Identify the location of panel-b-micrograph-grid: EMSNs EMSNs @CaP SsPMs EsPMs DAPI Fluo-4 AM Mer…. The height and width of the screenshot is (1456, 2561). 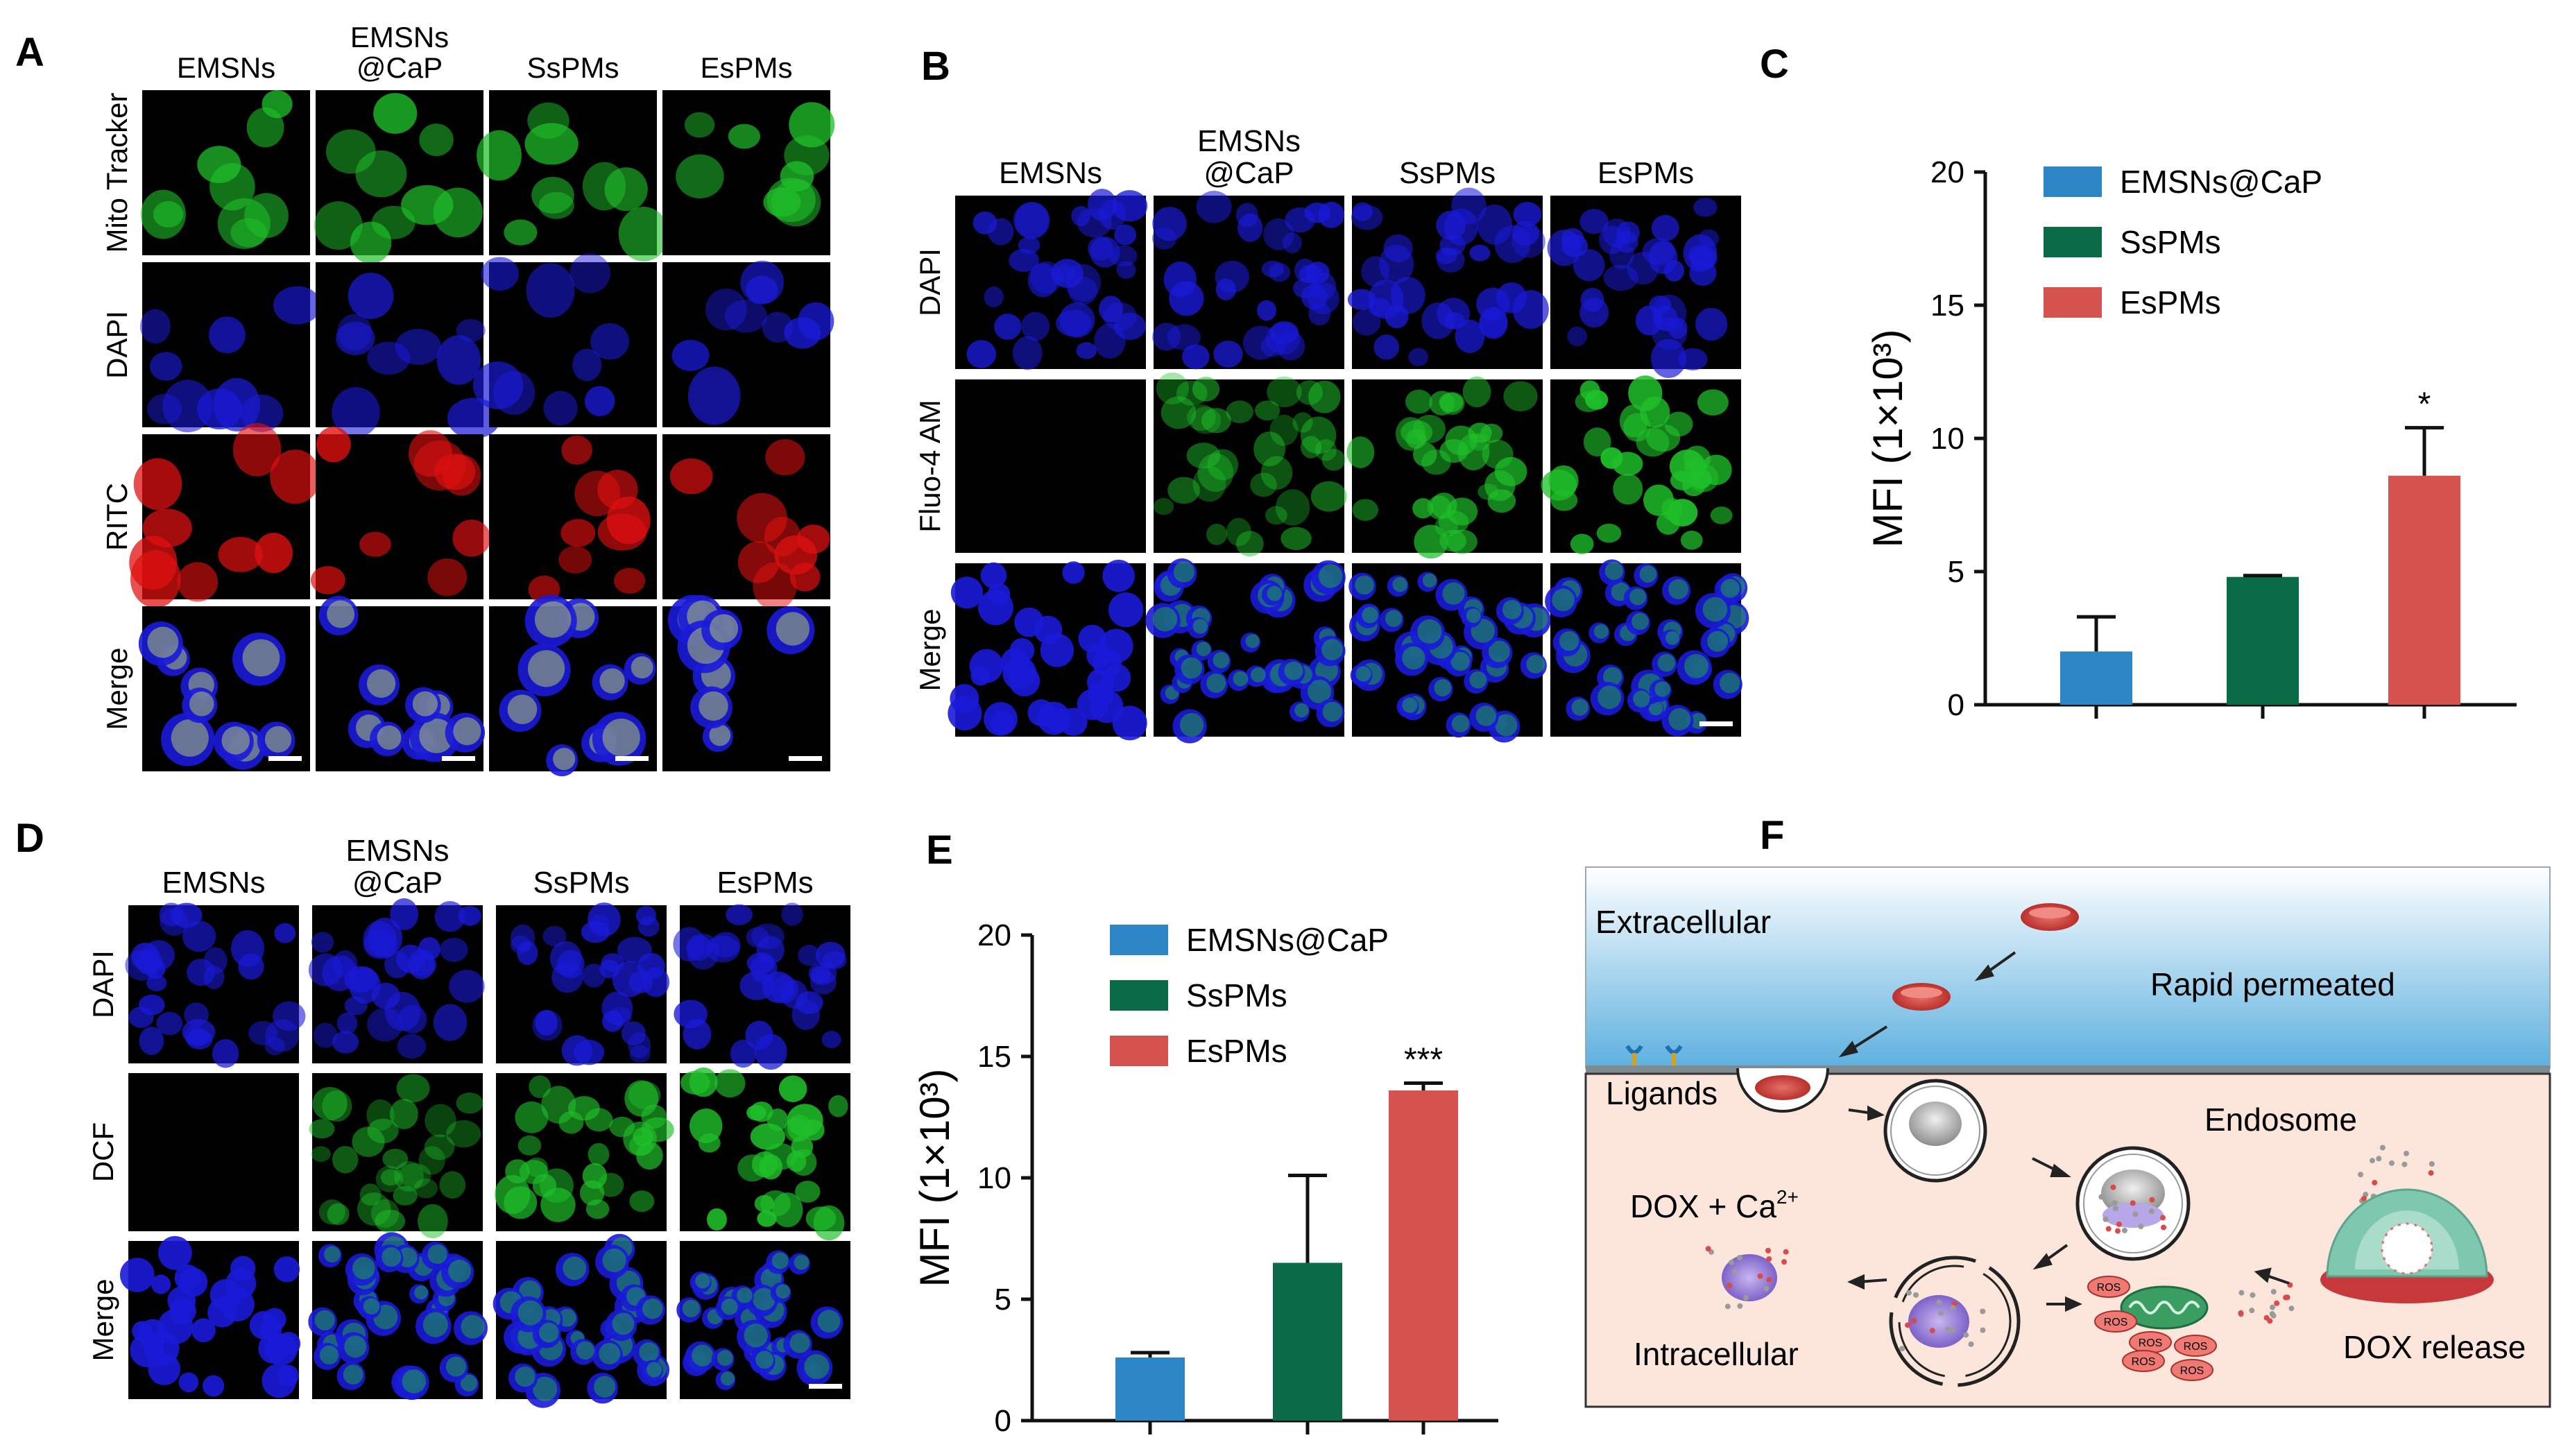
(1331, 434).